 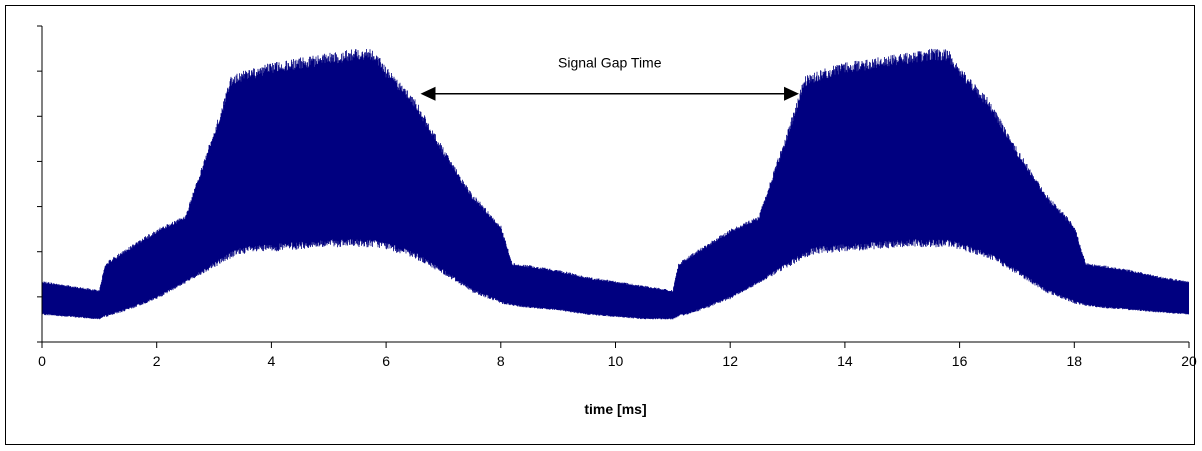 What do you see at coordinates (272, 361) in the screenshot?
I see `x-tick-label: 4` at bounding box center [272, 361].